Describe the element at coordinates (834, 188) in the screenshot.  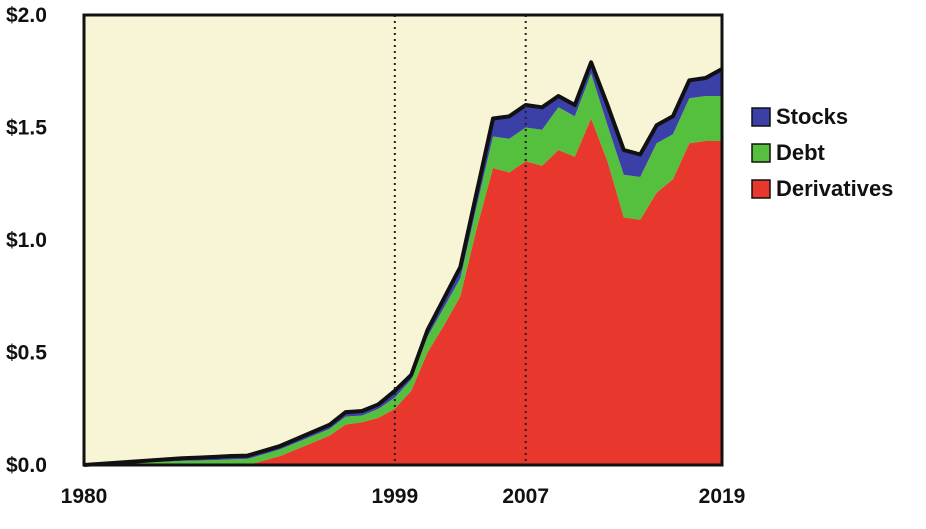
I see `legend-label-derivatives: Derivatives` at that location.